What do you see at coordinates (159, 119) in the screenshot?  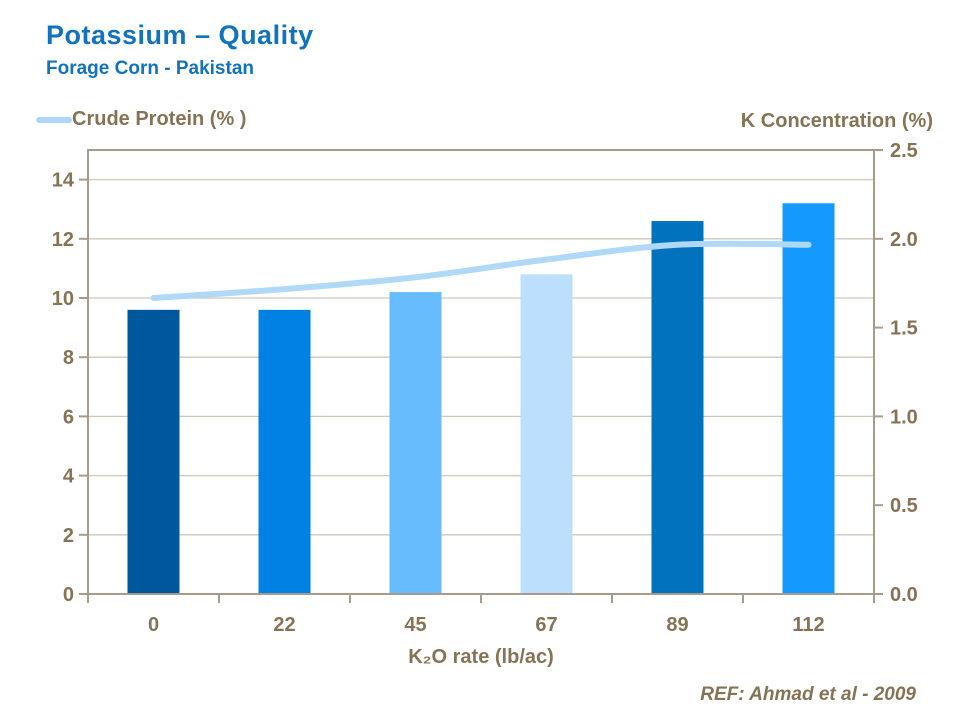 I see `legend-label: Crude Protein (% )` at bounding box center [159, 119].